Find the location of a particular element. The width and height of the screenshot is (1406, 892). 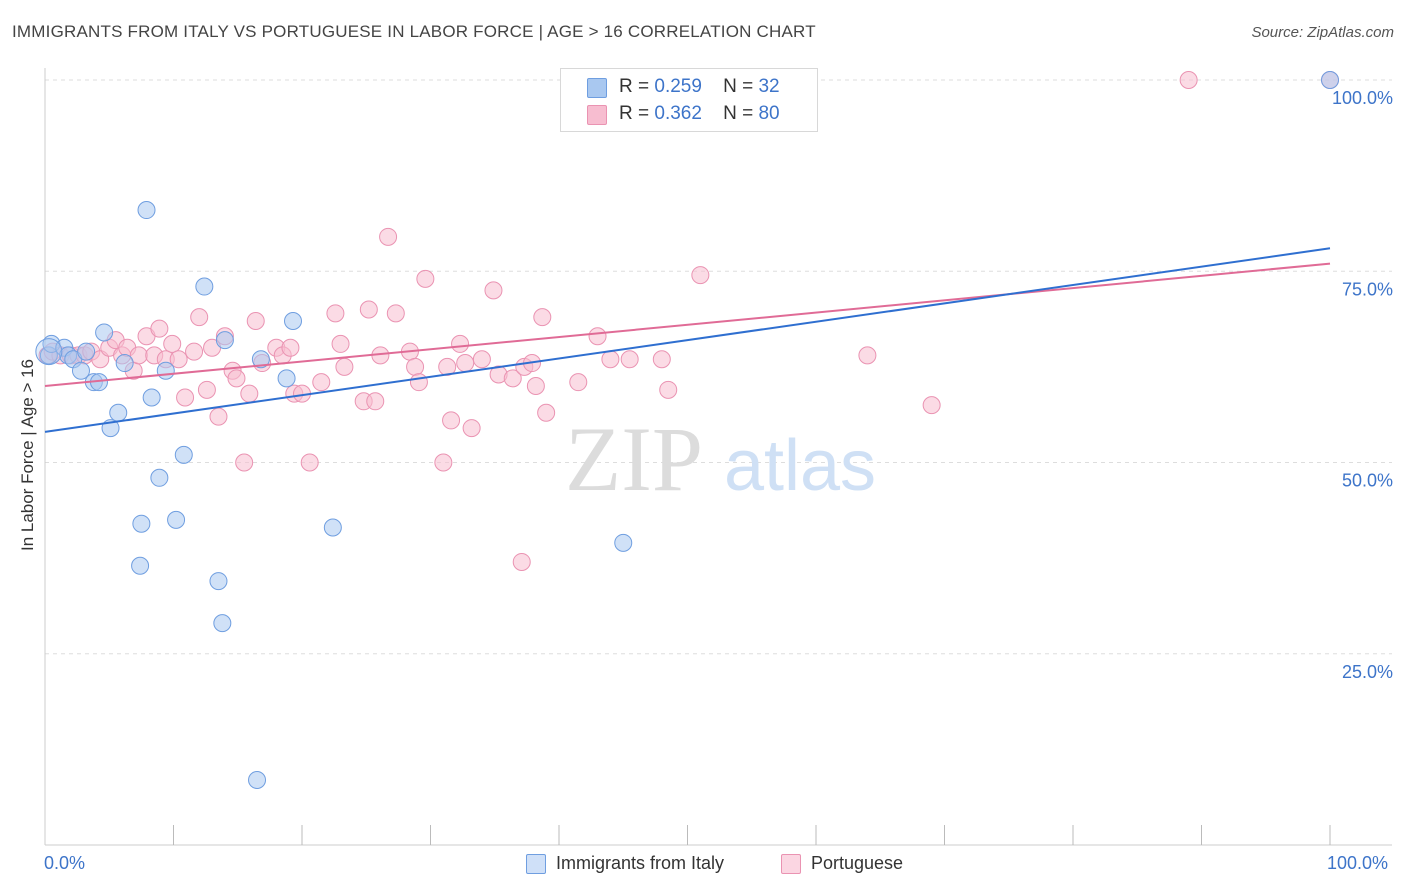

watermark: ZIP atlas is located at coordinates (720, 459).